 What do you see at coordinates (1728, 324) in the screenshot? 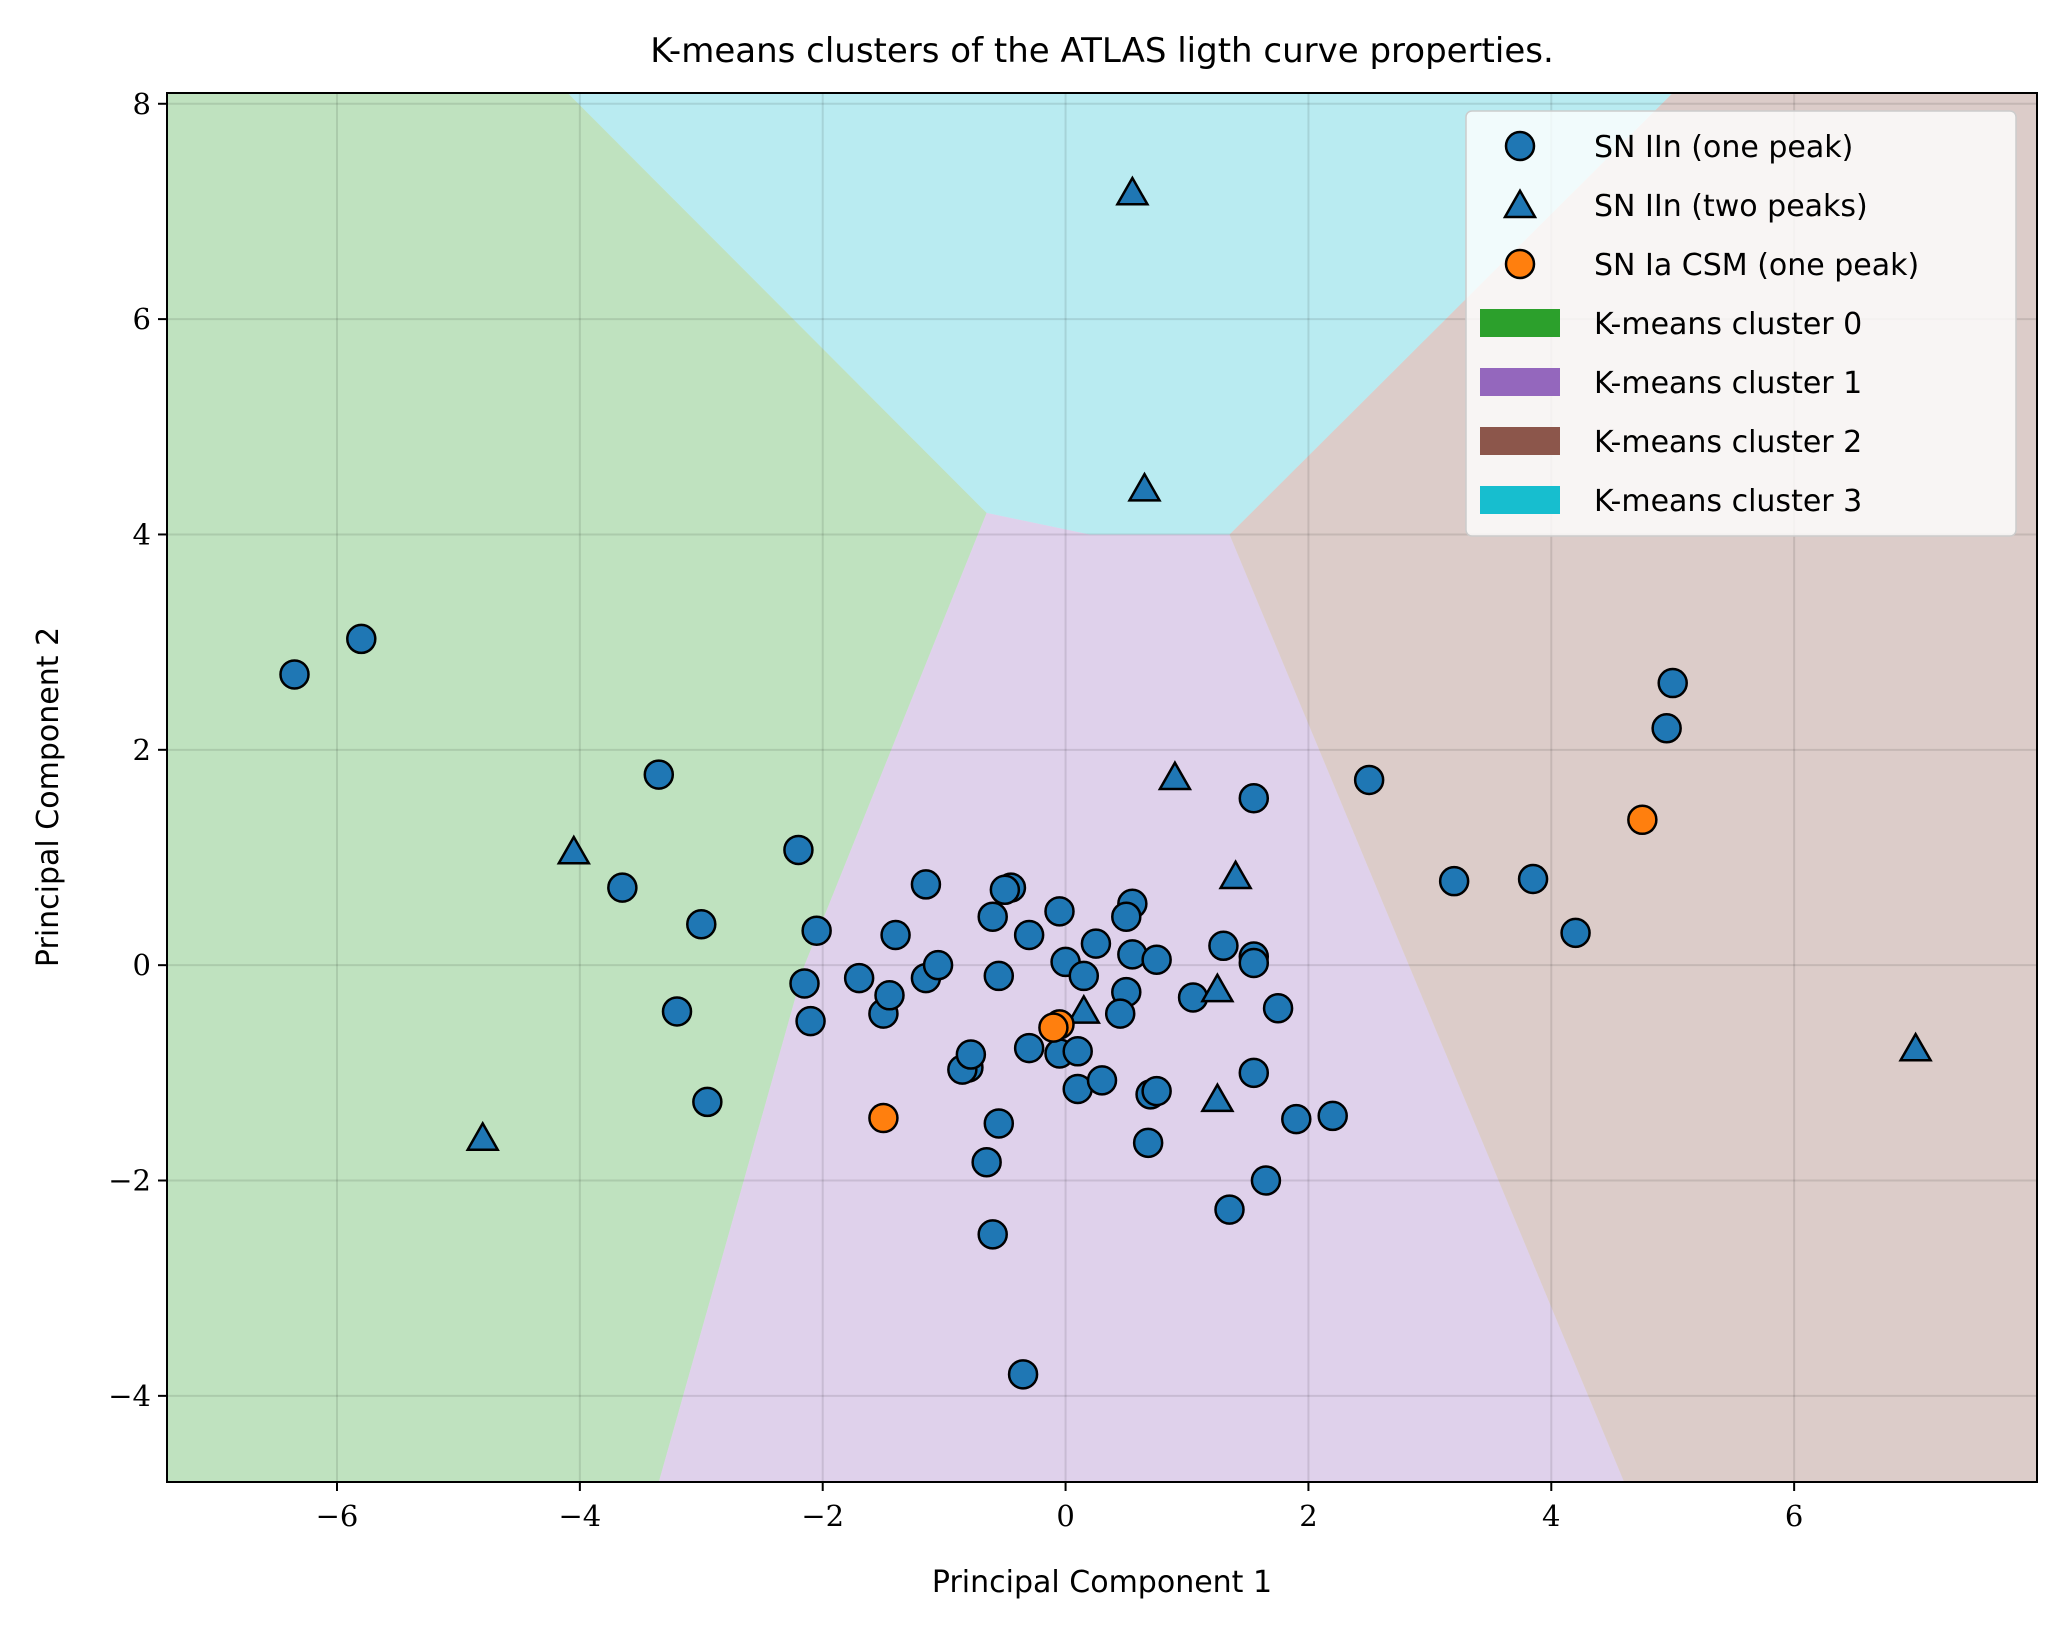
I see `legend-label-cluster-0: K-means cluster 0` at bounding box center [1728, 324].